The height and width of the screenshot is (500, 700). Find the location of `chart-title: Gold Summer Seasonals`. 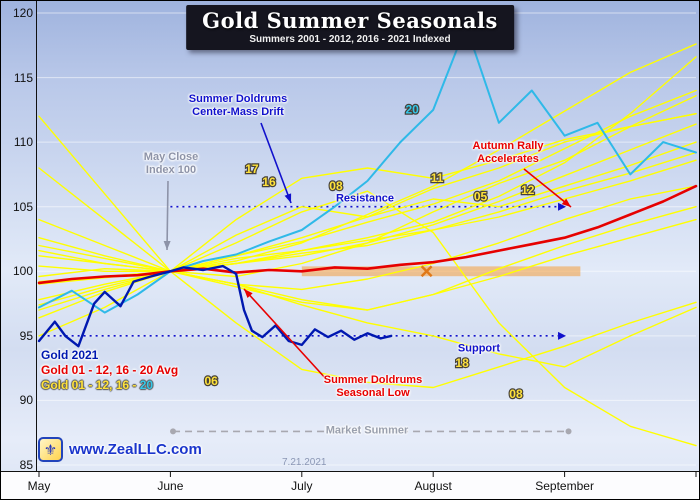

chart-title: Gold Summer Seasonals is located at coordinates (350, 20).